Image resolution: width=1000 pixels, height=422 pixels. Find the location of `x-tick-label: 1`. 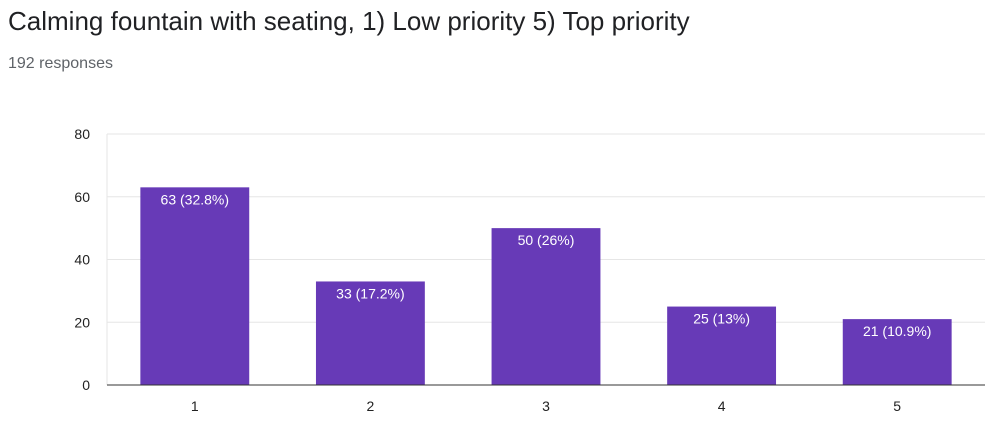

x-tick-label: 1 is located at coordinates (195, 406).